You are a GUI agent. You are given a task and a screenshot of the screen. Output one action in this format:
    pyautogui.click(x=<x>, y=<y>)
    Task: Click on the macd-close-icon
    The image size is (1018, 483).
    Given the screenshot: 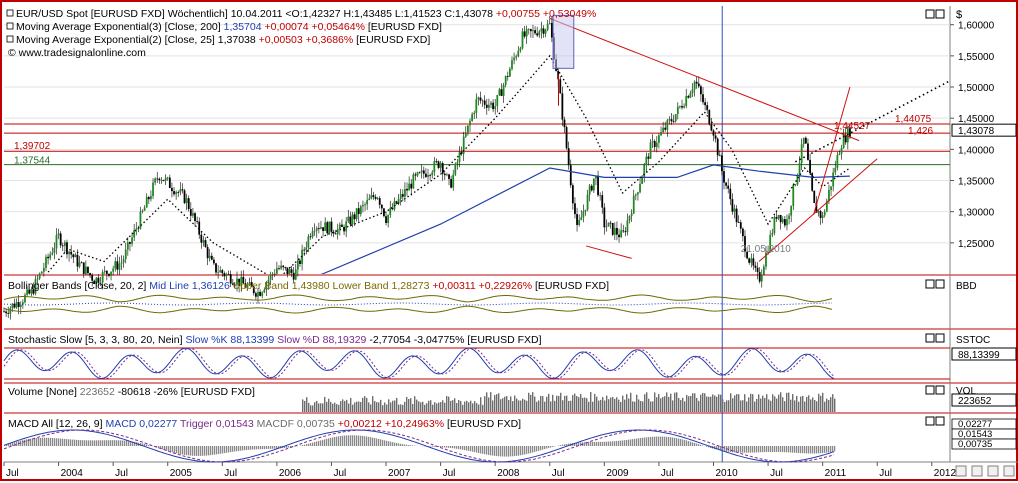 What is the action you would take?
    pyautogui.click(x=940, y=421)
    